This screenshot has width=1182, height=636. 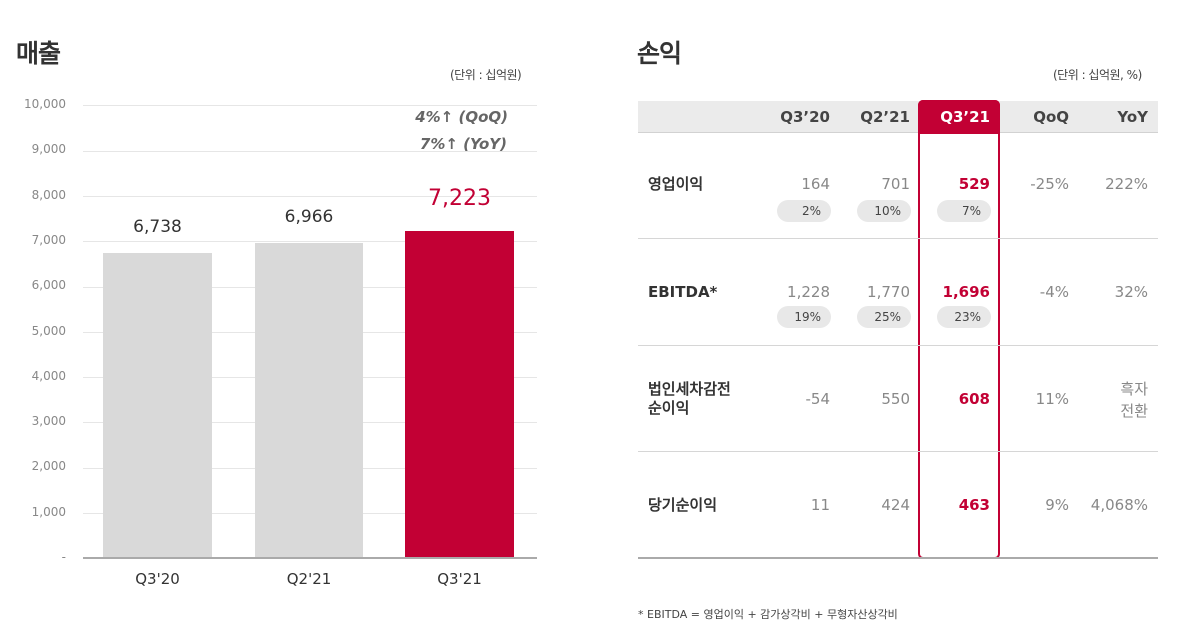 What do you see at coordinates (1119, 505) in the screenshot?
I see `cell-yoy: 4,068%` at bounding box center [1119, 505].